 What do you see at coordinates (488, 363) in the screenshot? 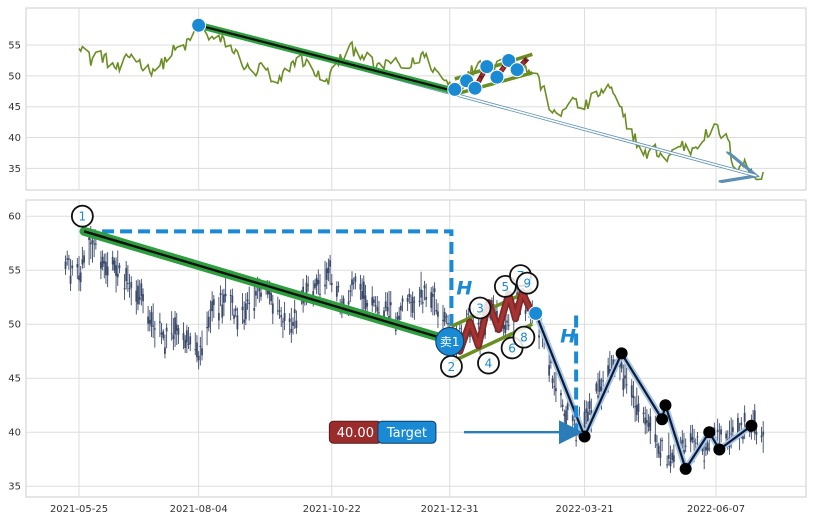
I see `wave-number-circle` at bounding box center [488, 363].